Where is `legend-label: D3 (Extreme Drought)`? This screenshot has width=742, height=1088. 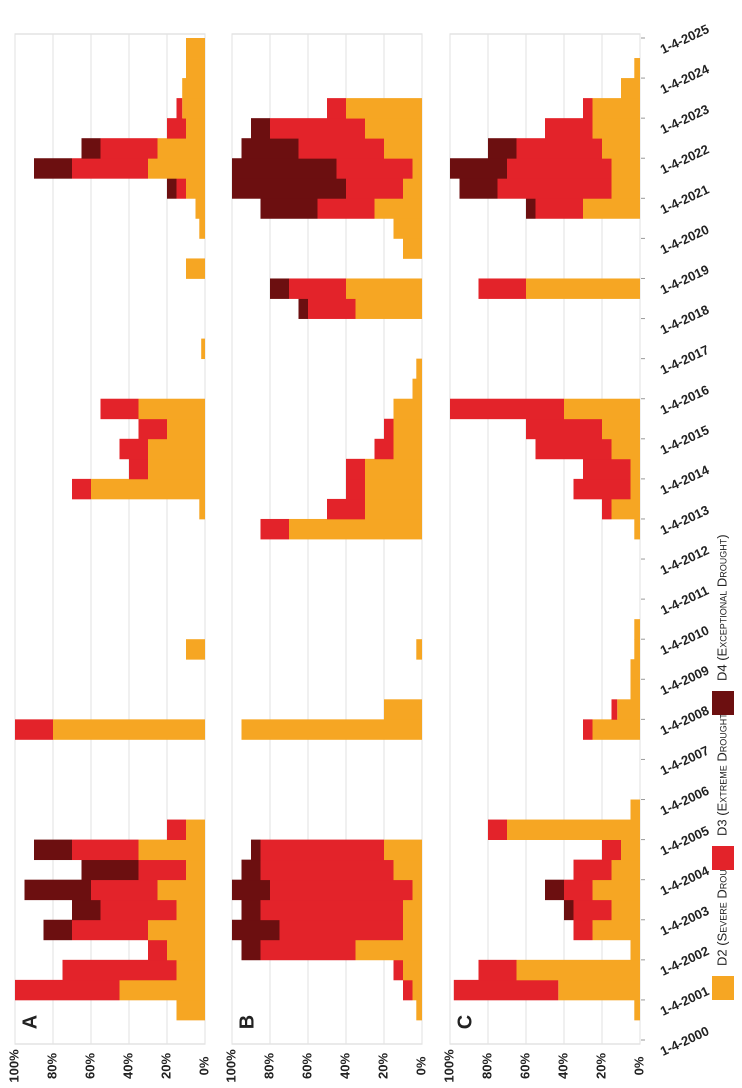
legend-label: D3 (Extreme Drought) is located at coordinates (721, 772).